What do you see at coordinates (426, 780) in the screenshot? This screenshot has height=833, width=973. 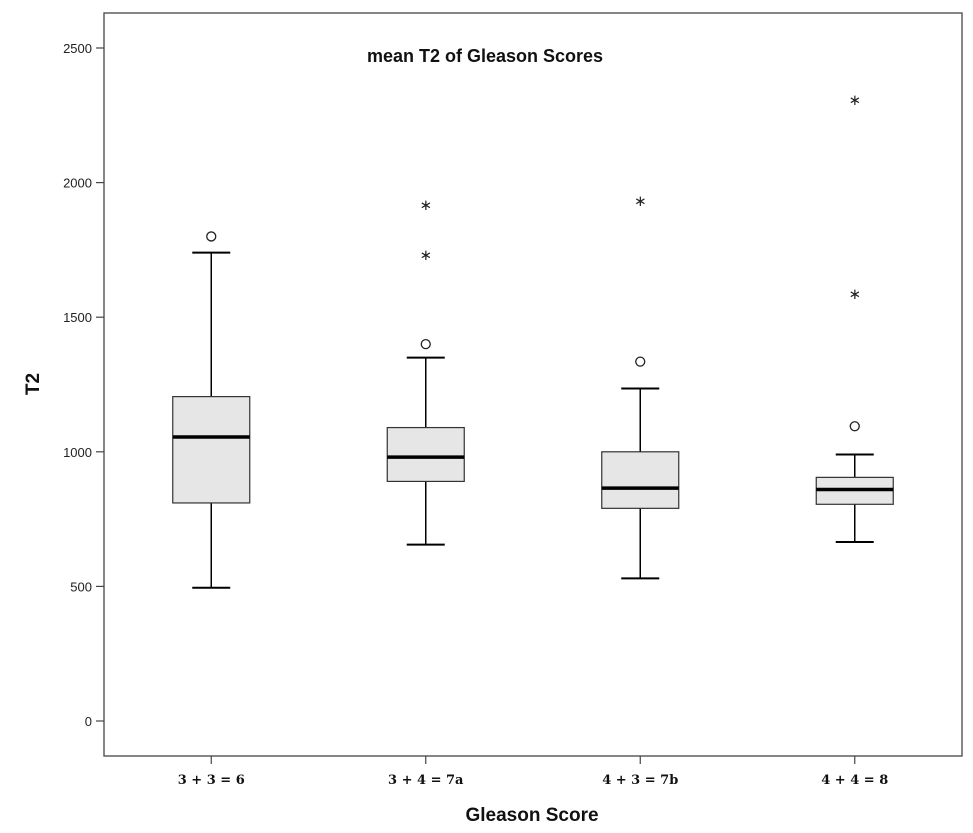 I see `x-tick-label: 3 + 4 = 7a` at bounding box center [426, 780].